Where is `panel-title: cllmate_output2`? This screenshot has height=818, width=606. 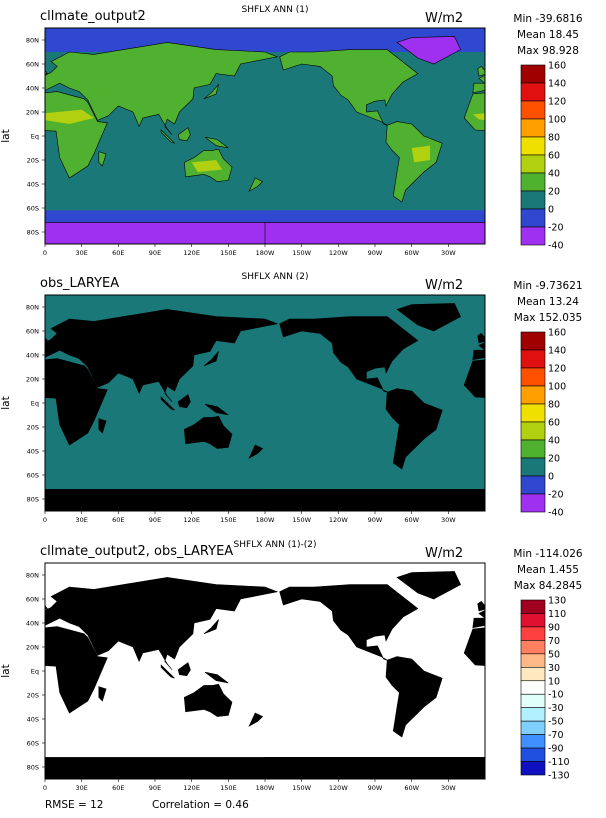
panel-title: cllmate_output2 is located at coordinates (93, 16).